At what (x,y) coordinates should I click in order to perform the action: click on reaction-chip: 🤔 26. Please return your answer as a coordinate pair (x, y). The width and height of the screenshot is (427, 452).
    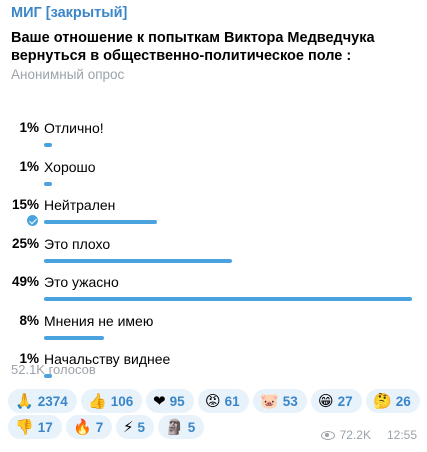
    Looking at the image, I should click on (393, 401).